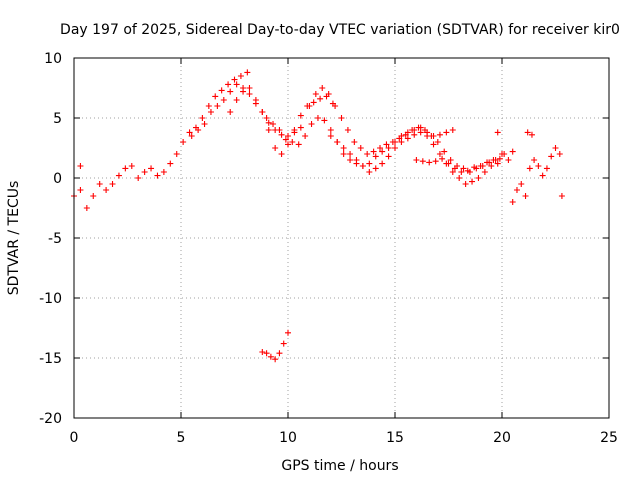 This screenshot has height=480, width=640. Describe the element at coordinates (50, 419) in the screenshot. I see `y-tick-label: -20` at that location.